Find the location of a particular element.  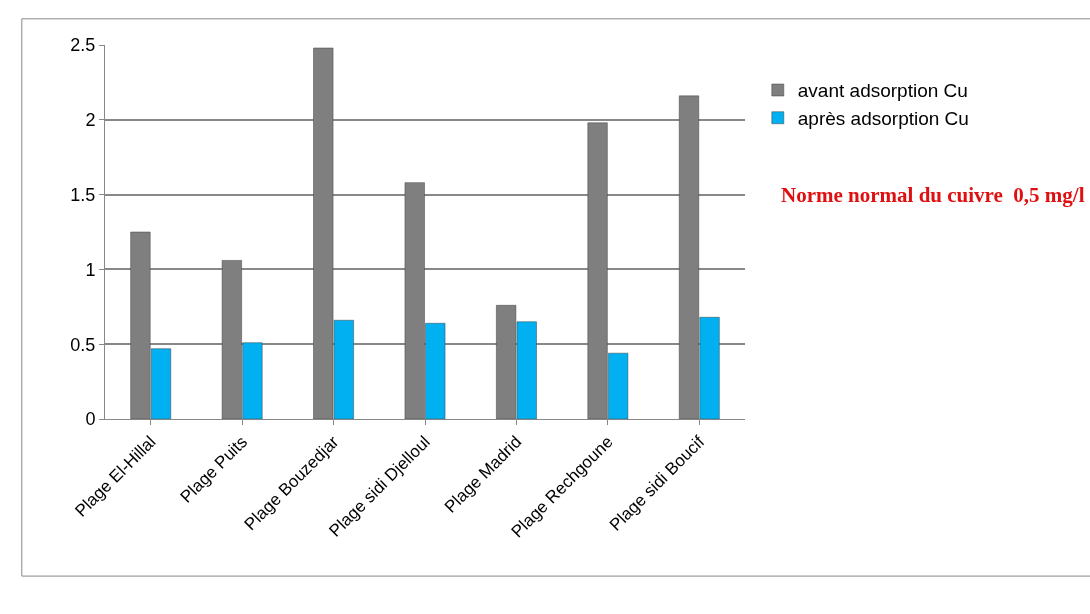

y-tick-label: 2 is located at coordinates (90, 120).